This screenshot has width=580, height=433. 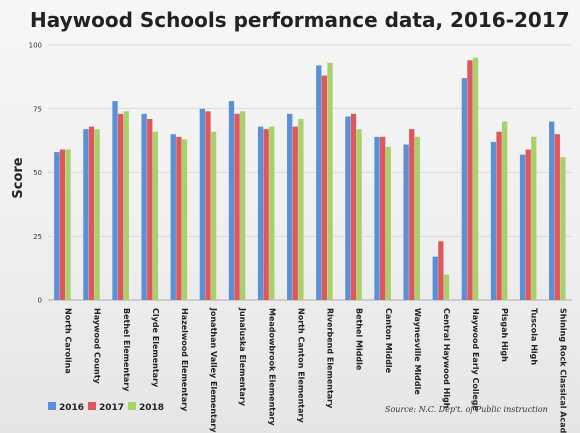 I want to click on x-tick-label: Hazelwood Elementary, so click(x=184, y=360).